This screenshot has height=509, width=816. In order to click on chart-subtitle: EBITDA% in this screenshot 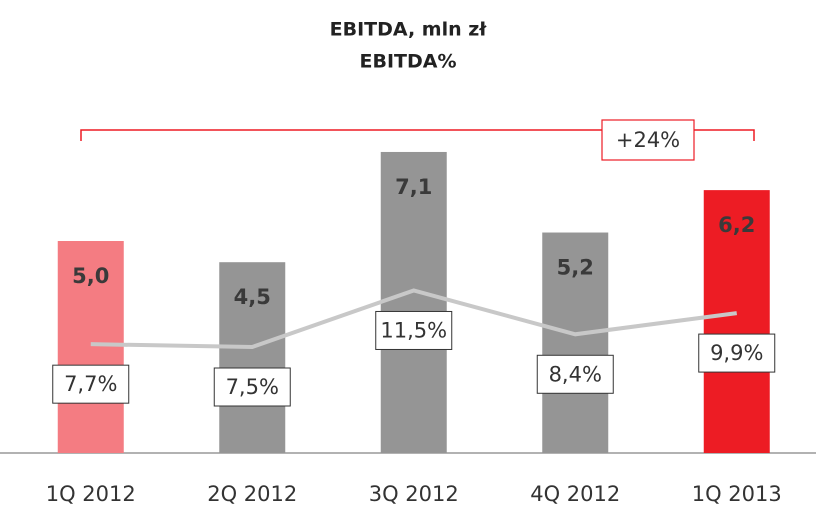, I will do `click(407, 62)`.